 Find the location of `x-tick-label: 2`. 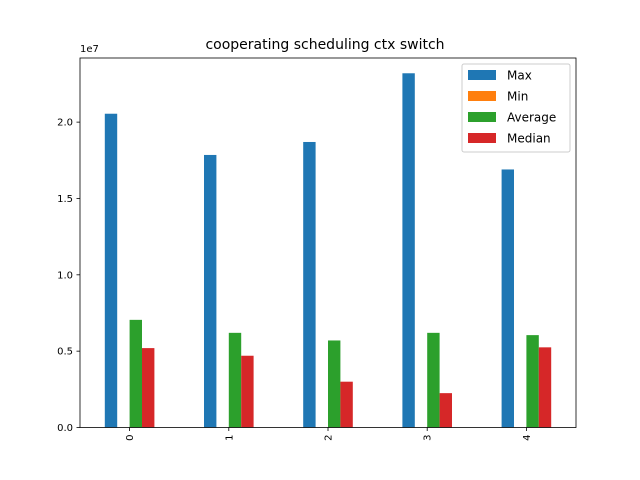

x-tick-label: 2 is located at coordinates (329, 438).